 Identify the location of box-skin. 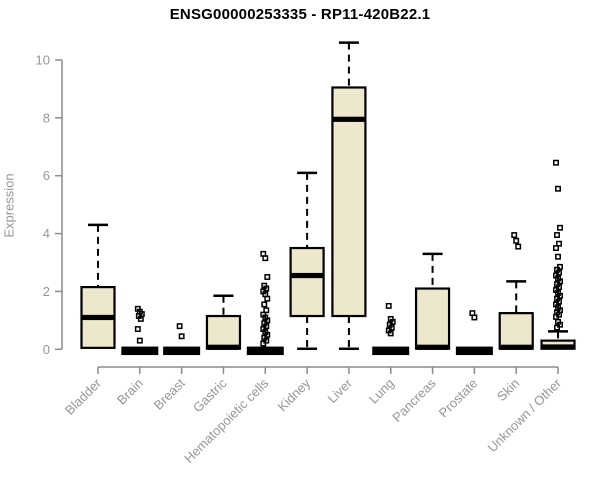
(516, 331).